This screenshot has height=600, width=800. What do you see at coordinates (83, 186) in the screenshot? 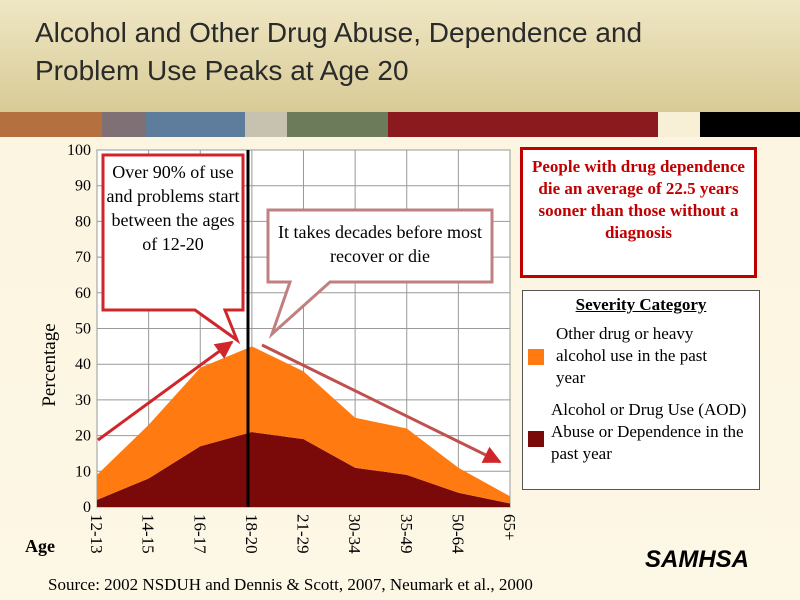
I see `y-tick-label: 90` at bounding box center [83, 186].